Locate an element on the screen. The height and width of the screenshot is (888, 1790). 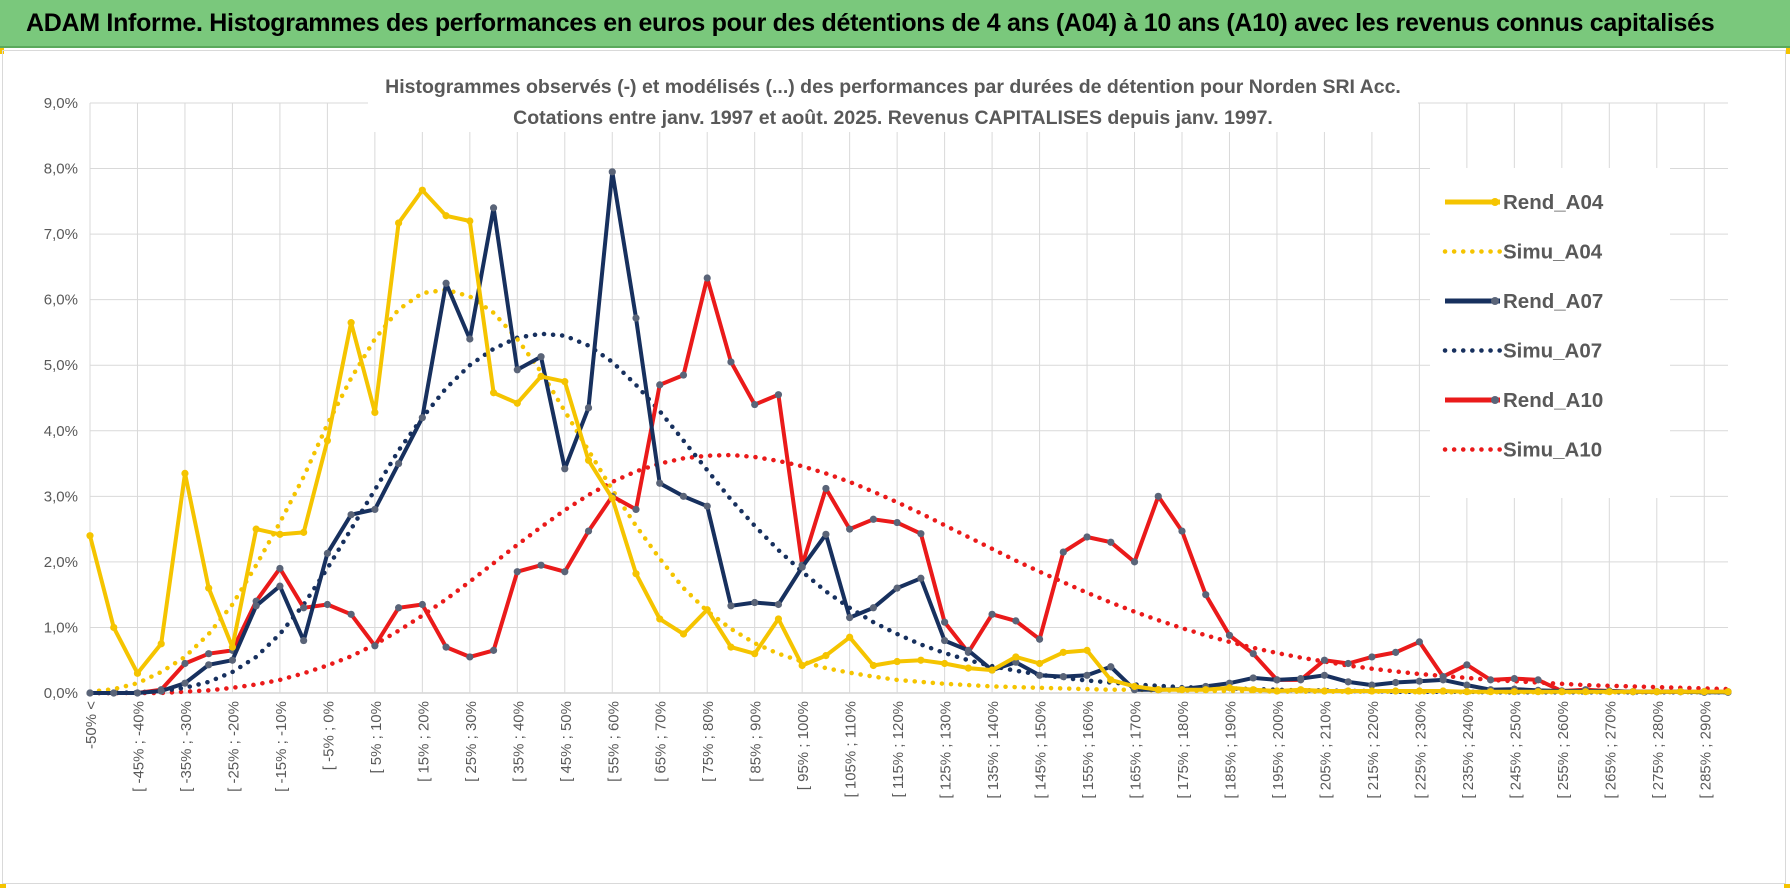
y-tick-label: 4,0% is located at coordinates (61, 431).